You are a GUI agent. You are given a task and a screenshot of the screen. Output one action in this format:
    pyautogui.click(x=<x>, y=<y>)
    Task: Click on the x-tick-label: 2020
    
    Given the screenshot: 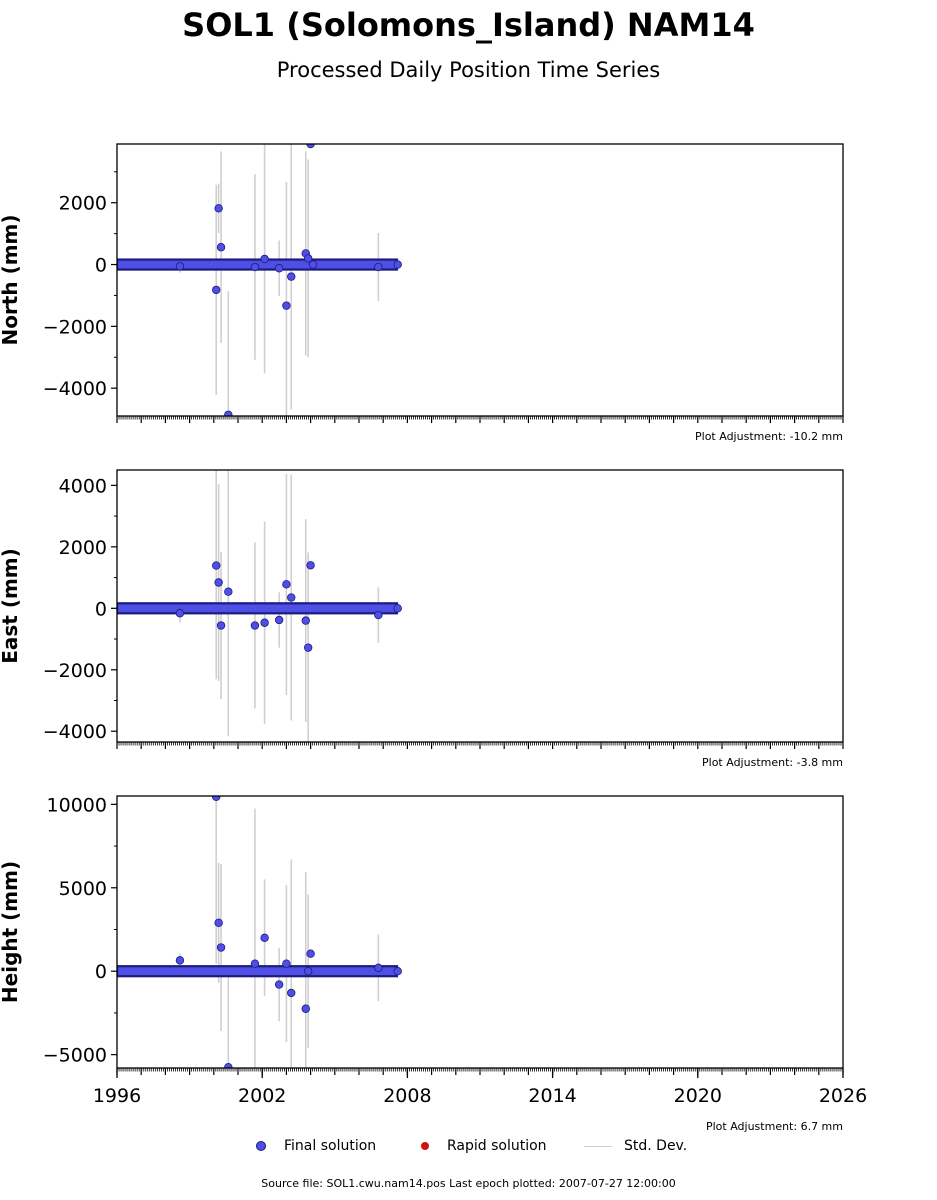 What is the action you would take?
    pyautogui.click(x=698, y=1096)
    